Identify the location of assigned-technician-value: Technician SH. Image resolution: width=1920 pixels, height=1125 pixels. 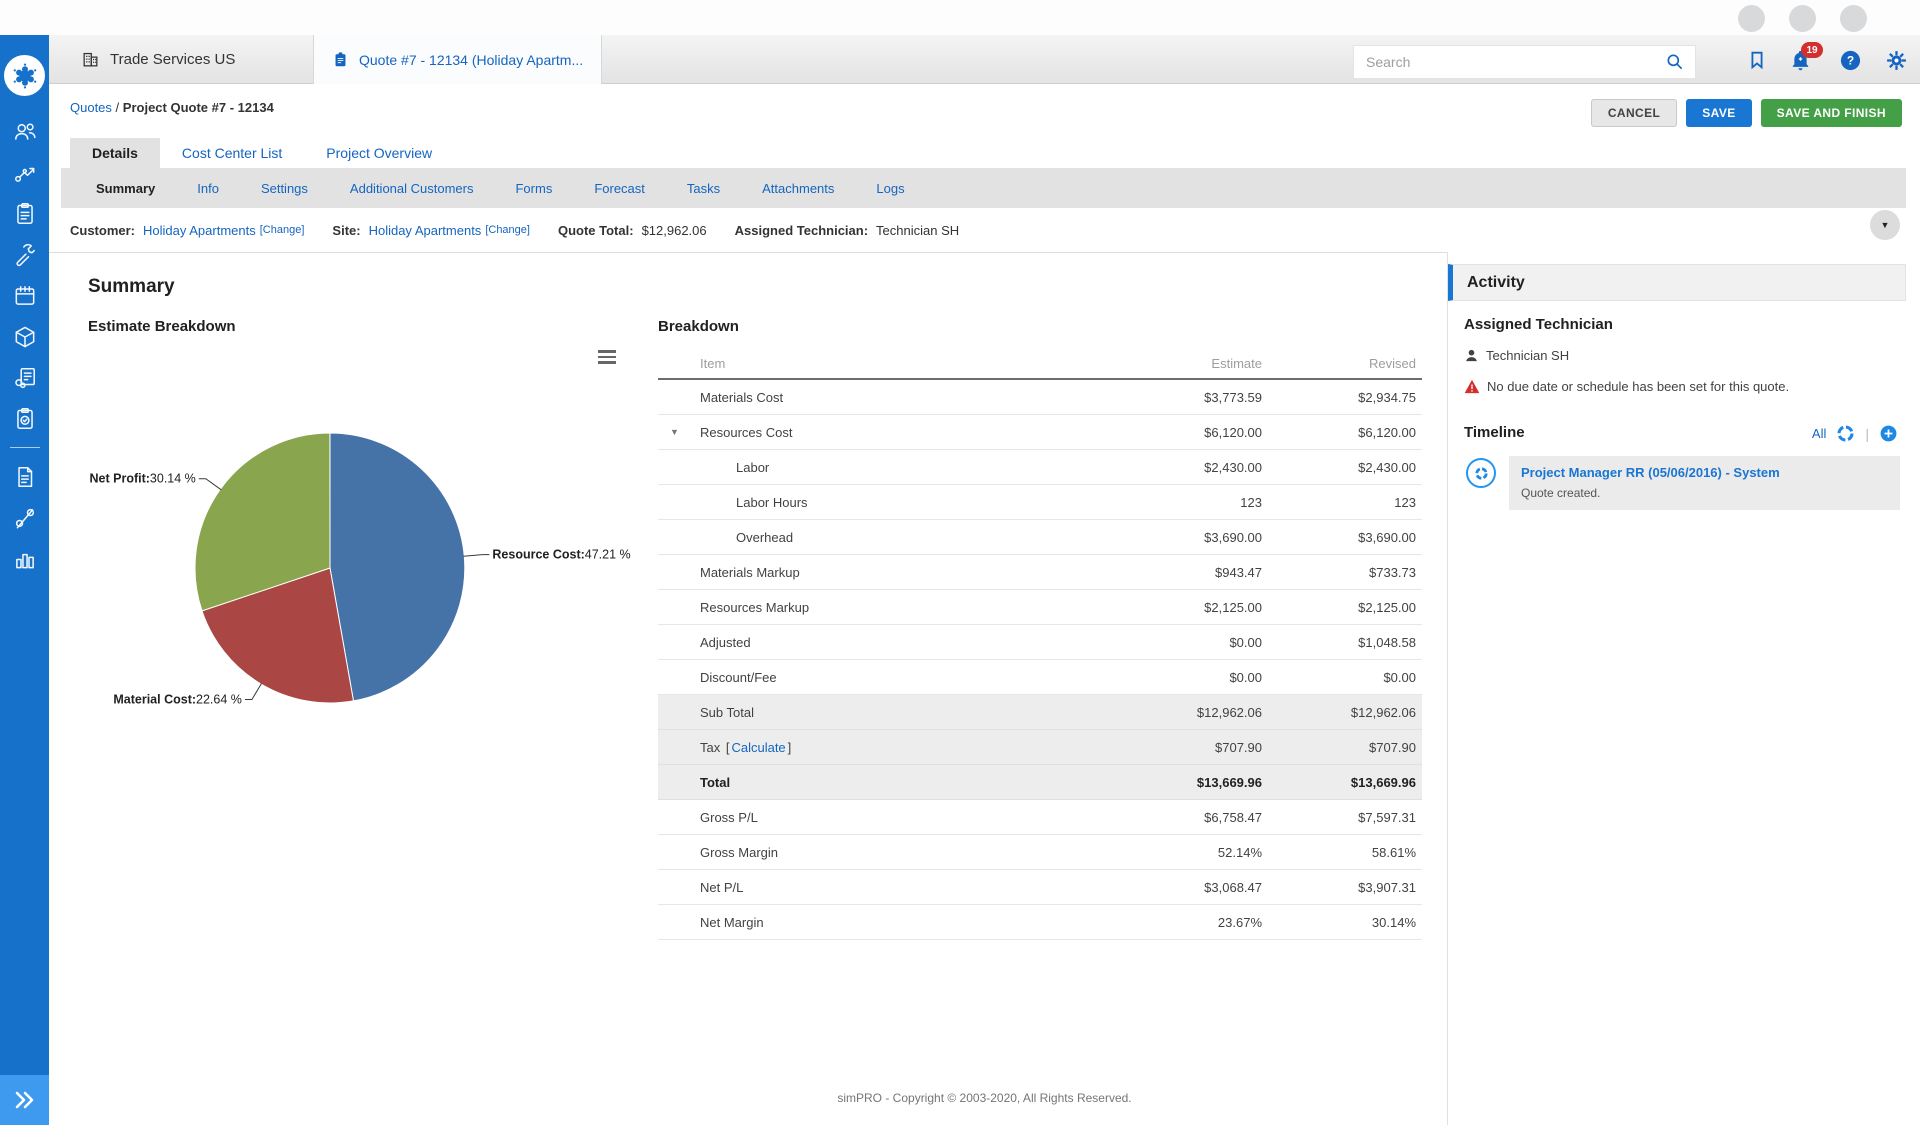
(918, 230).